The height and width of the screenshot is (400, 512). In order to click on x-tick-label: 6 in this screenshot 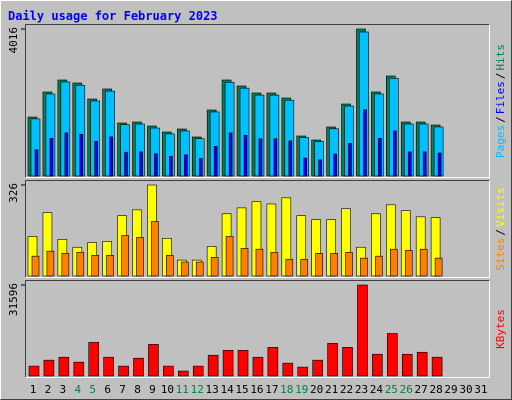, I will do `click(107, 389)`.